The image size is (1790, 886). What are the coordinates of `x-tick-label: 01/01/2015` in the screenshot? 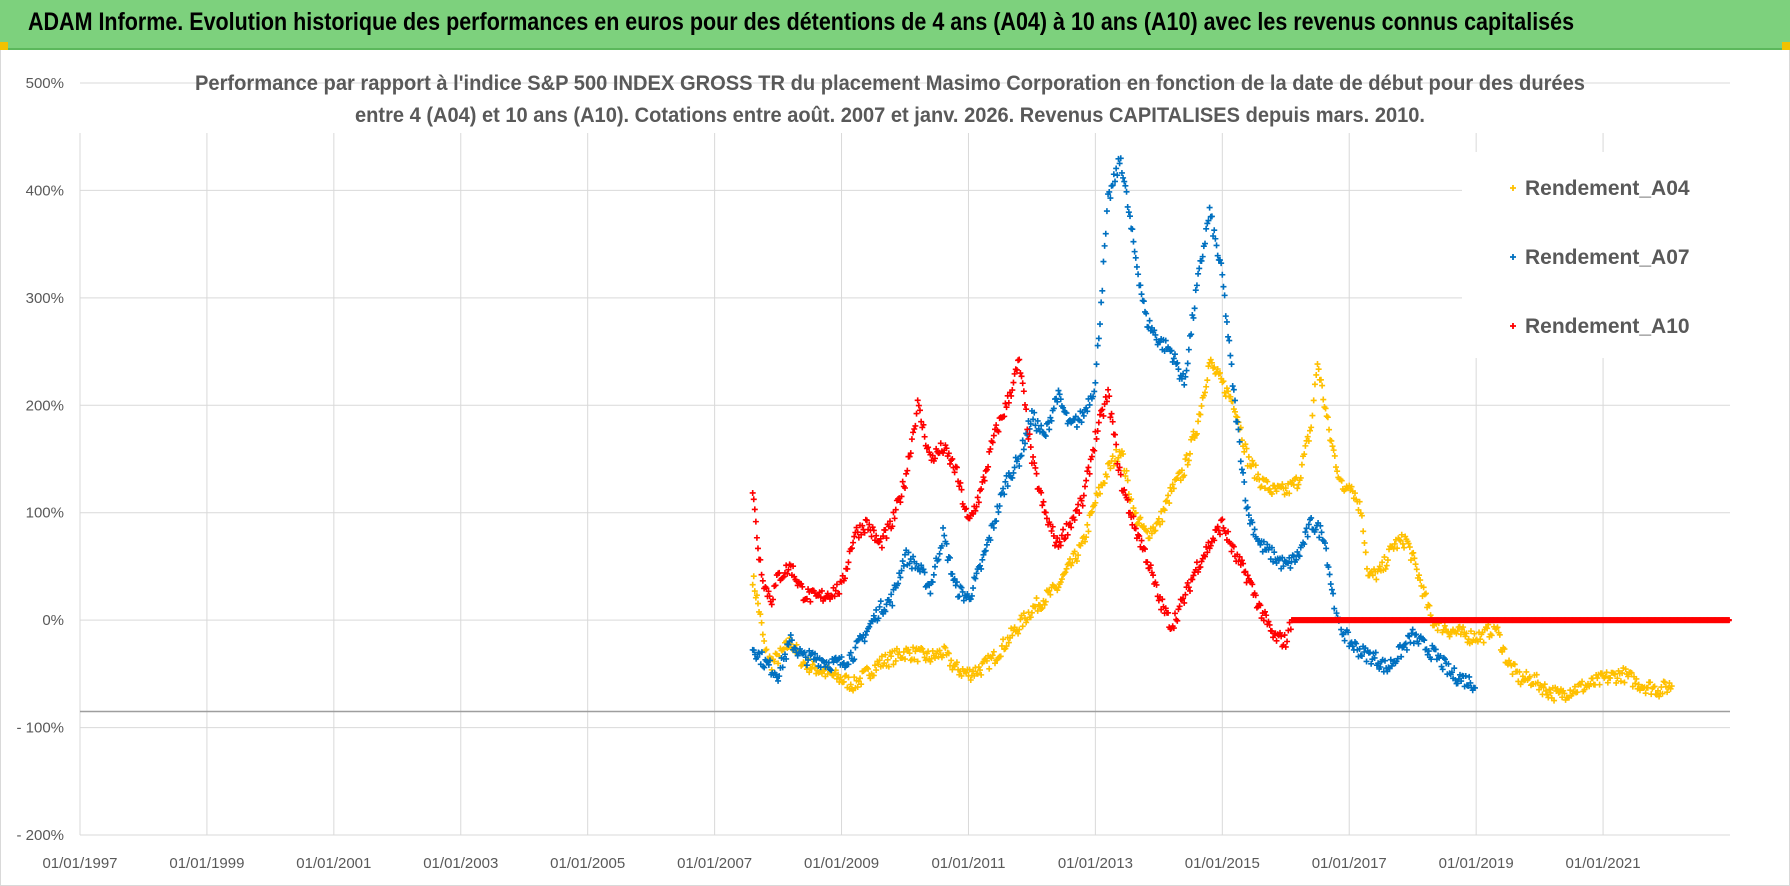 It's located at (1222, 863).